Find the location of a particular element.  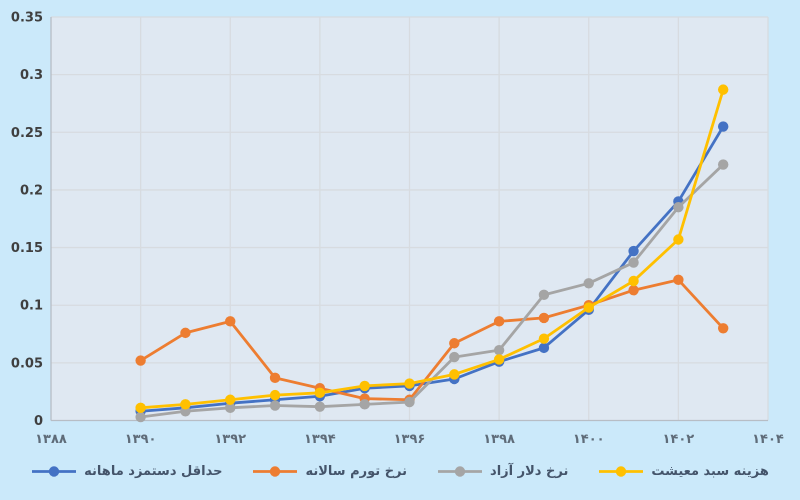

x-axis-tick-label: ۱۳۹۴ is located at coordinates (320, 439).